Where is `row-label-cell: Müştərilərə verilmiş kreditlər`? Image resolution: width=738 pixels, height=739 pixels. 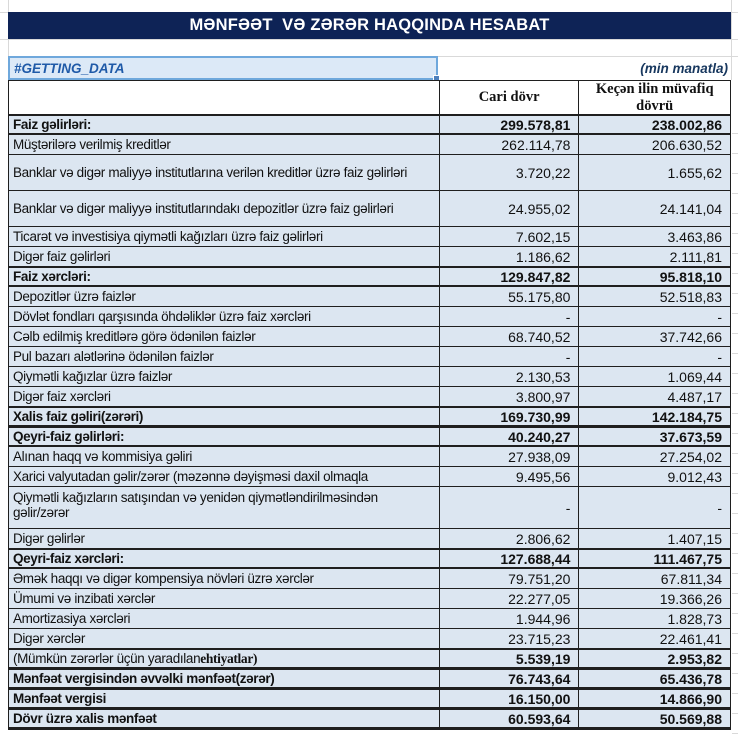 row-label-cell: Müştərilərə verilmiş kreditlər is located at coordinates (224, 144).